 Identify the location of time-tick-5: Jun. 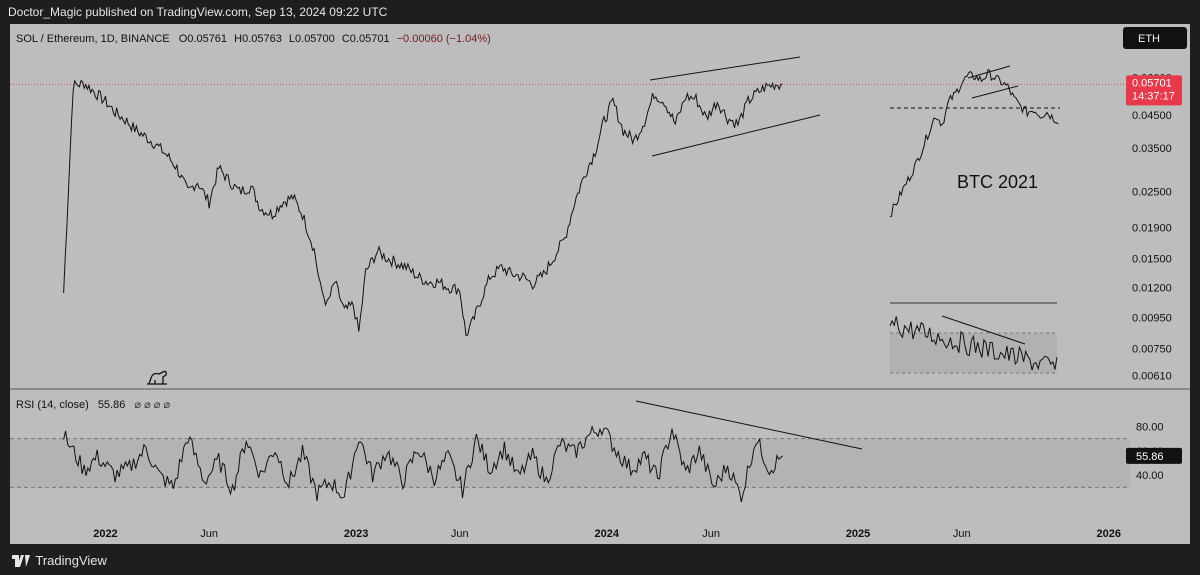
(711, 534).